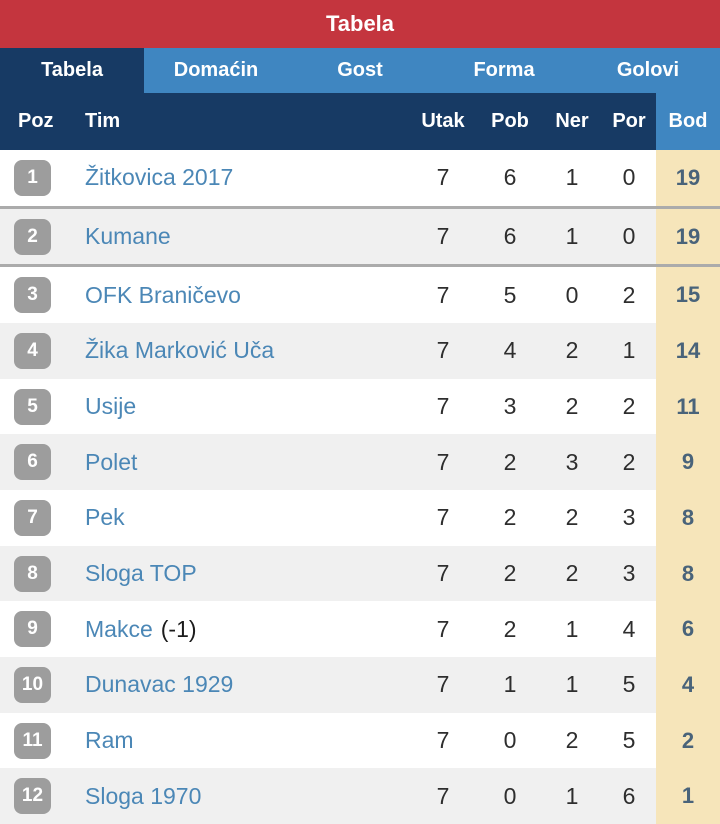 This screenshot has height=824, width=720. I want to click on team-name-link: Polet, so click(111, 461).